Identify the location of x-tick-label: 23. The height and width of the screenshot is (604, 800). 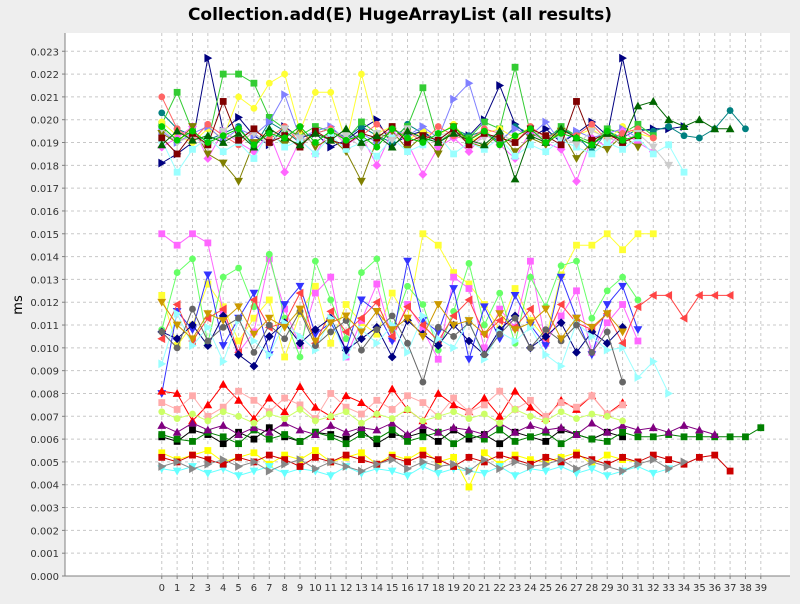
(515, 588).